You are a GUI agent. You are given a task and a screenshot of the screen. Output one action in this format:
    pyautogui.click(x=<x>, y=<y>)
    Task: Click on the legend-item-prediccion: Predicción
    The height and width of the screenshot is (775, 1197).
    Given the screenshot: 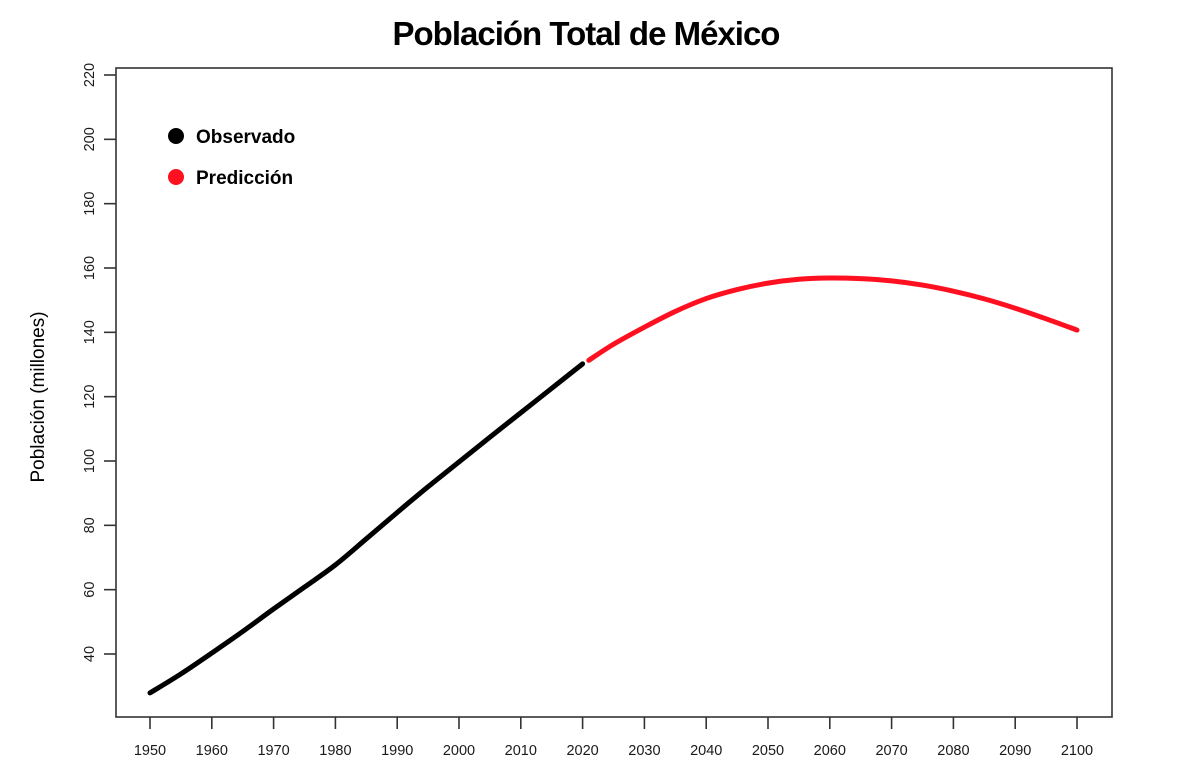 What is the action you would take?
    pyautogui.click(x=230, y=178)
    